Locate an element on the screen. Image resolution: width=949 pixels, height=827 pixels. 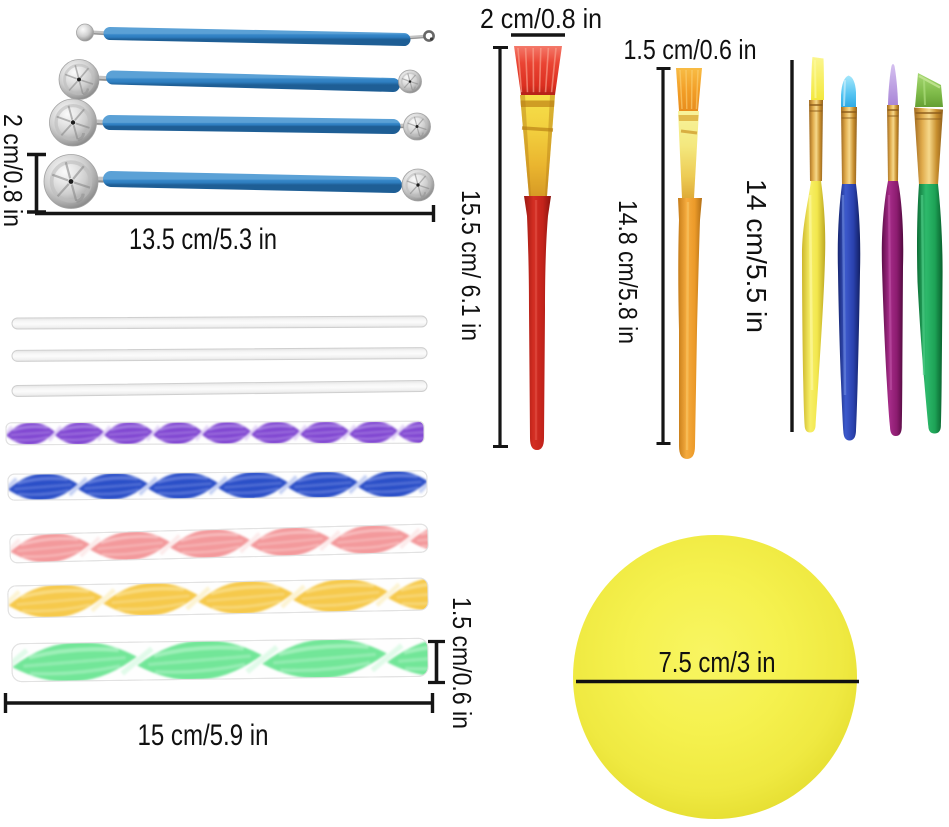
svg-text: 15.5 cm/ 6.1 in is located at coordinates (471, 265).